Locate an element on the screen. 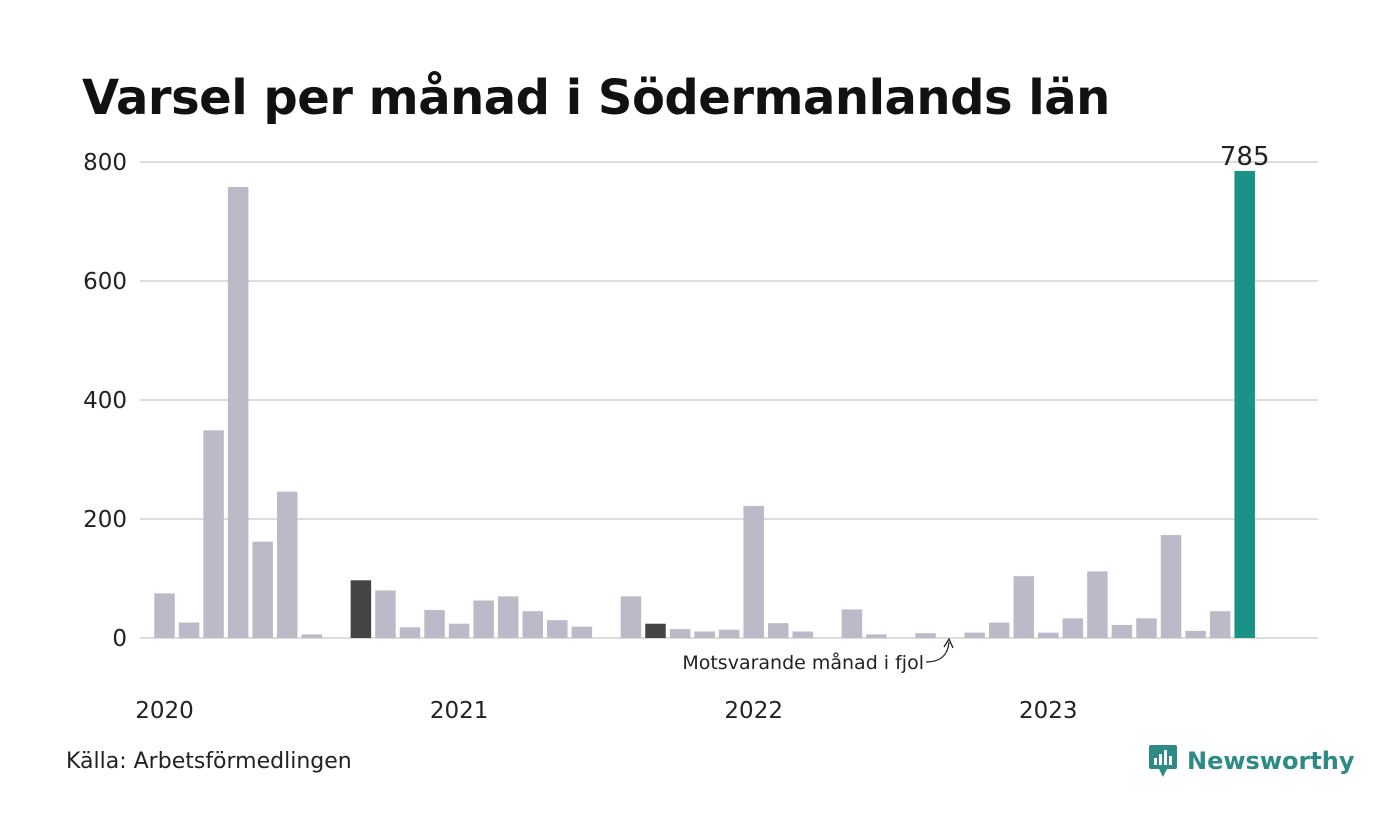 The width and height of the screenshot is (1400, 840). y-tick-label: 400 is located at coordinates (105, 401).